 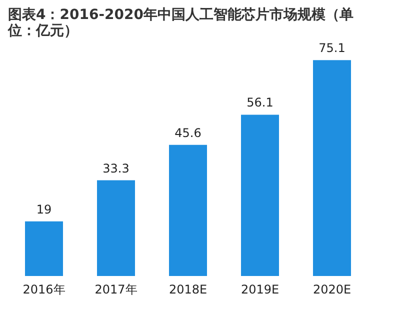 What do you see at coordinates (260, 289) in the screenshot?
I see `x-tick-label: 2019E` at bounding box center [260, 289].